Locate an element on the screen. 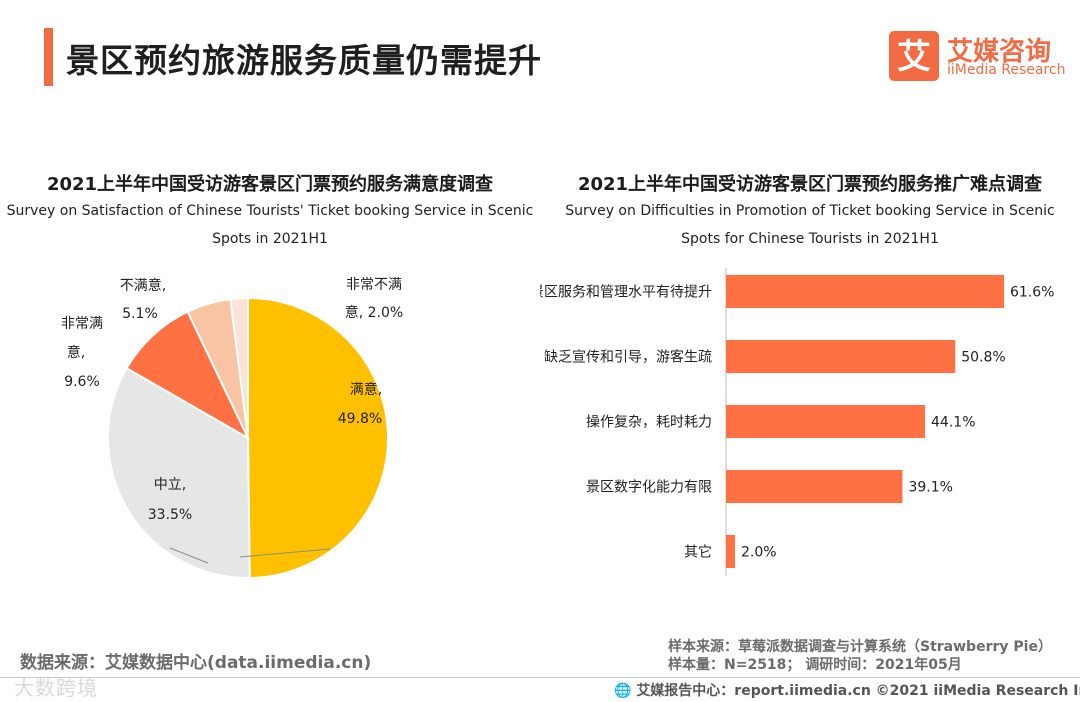  pie-slice-very-satisfied is located at coordinates (188, 375).